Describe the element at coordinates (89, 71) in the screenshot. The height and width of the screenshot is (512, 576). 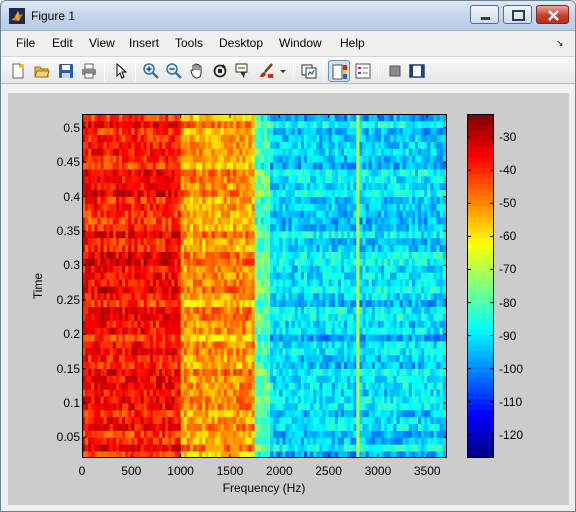
I see `print-button` at that location.